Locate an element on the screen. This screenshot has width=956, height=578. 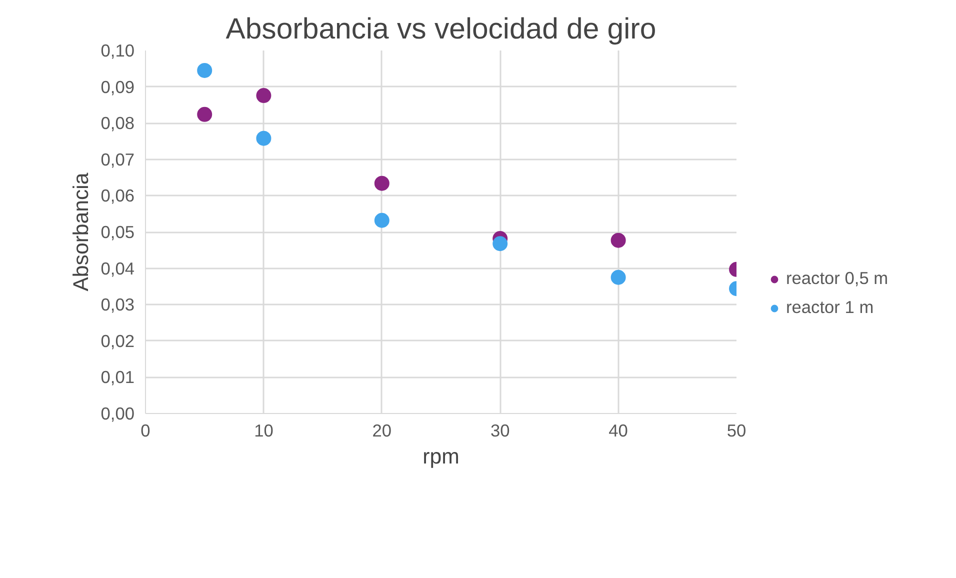
chart-title: Absorbancia vs velocidad de giro is located at coordinates (441, 29).